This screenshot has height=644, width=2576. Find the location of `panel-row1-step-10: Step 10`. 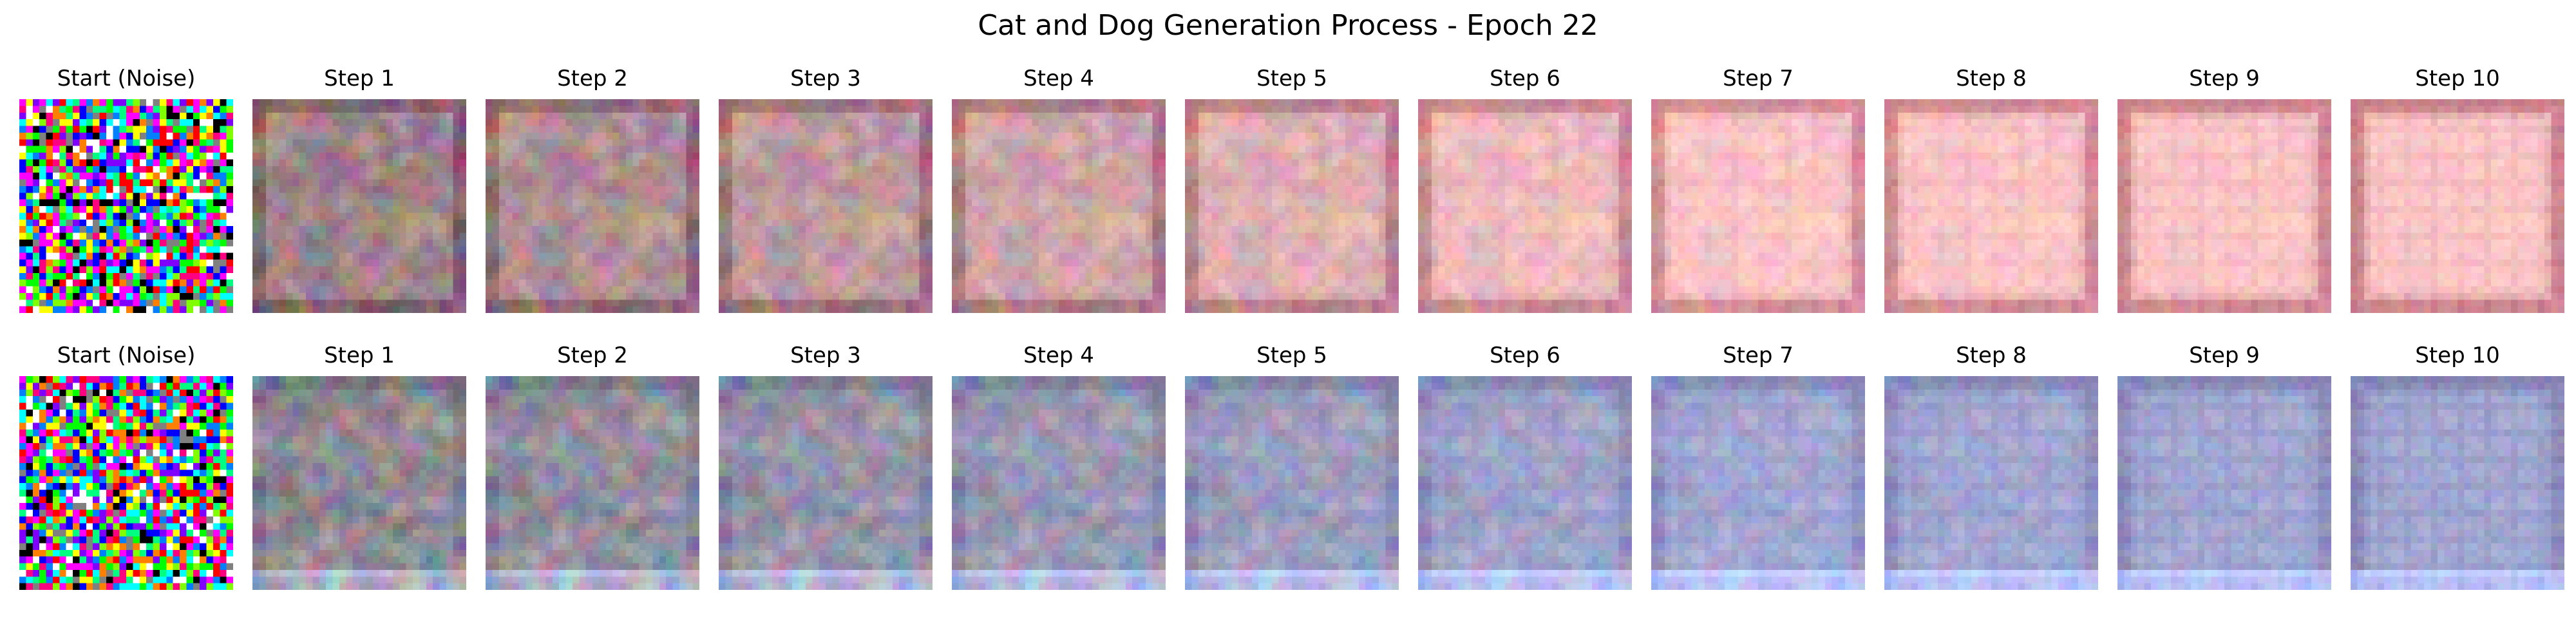

panel-row1-step-10: Step 10 is located at coordinates (2458, 189).